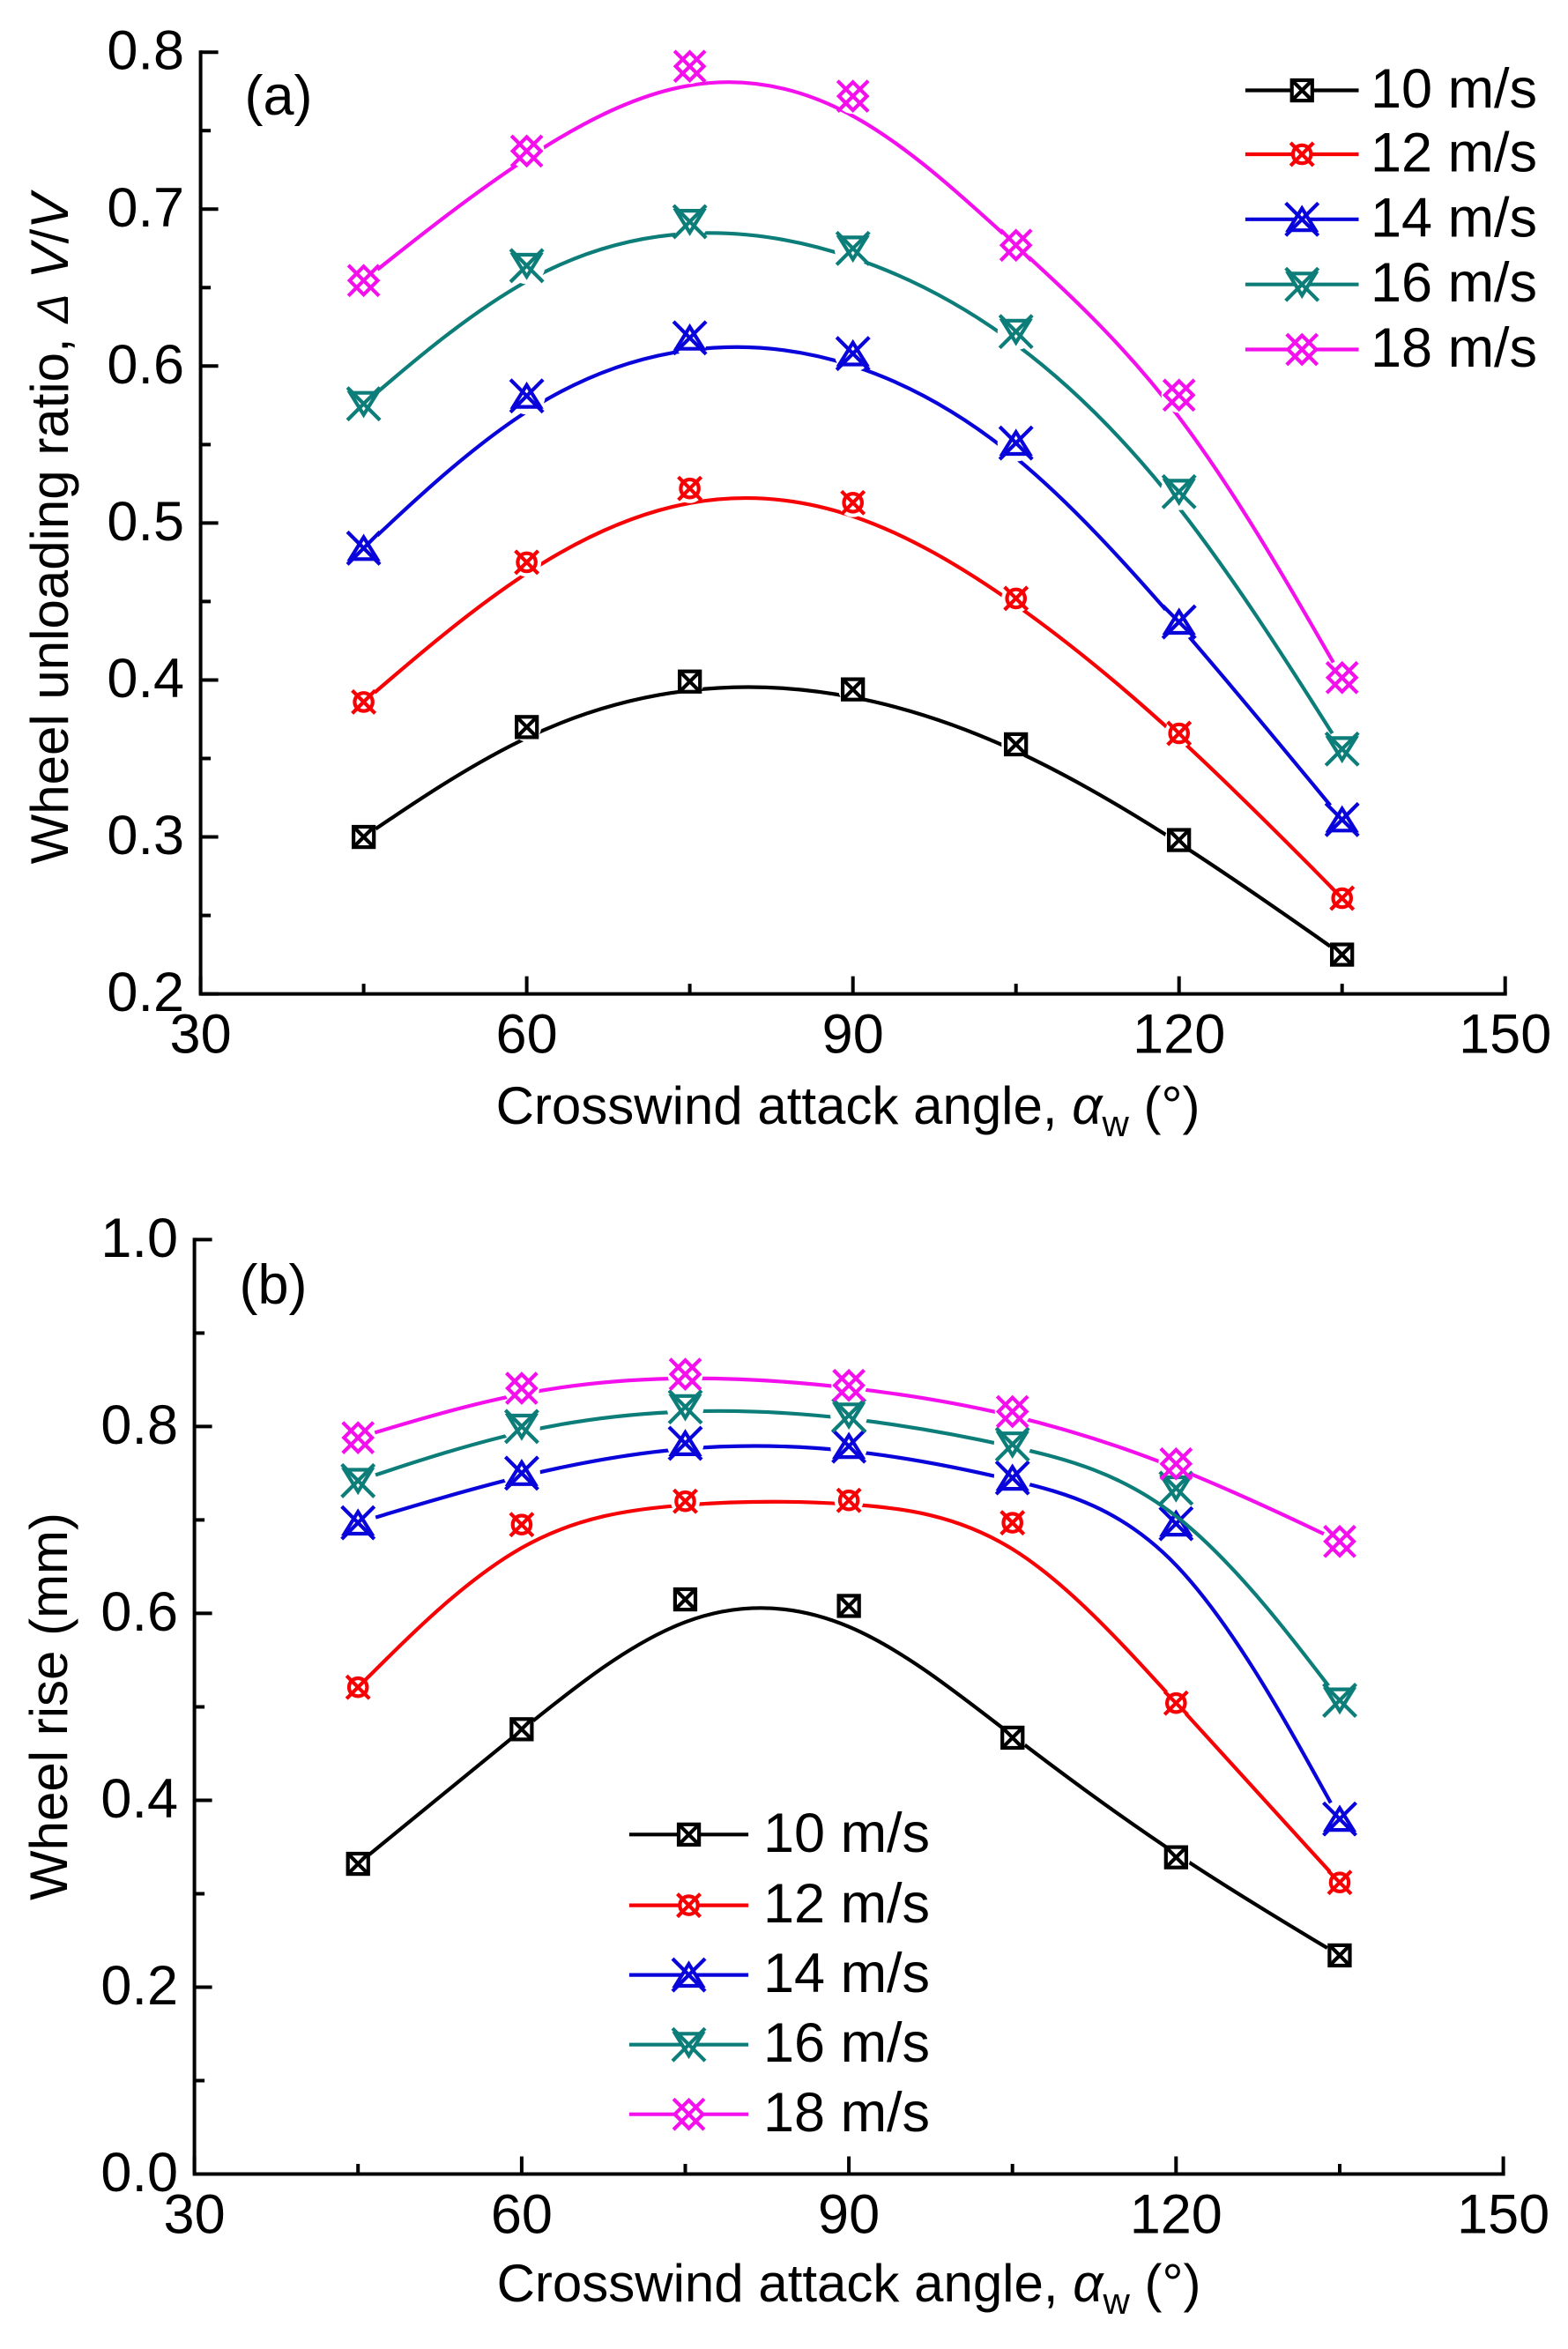 The width and height of the screenshot is (1568, 2349). What do you see at coordinates (139, 1239) in the screenshot?
I see `svg-text: 1.0` at bounding box center [139, 1239].